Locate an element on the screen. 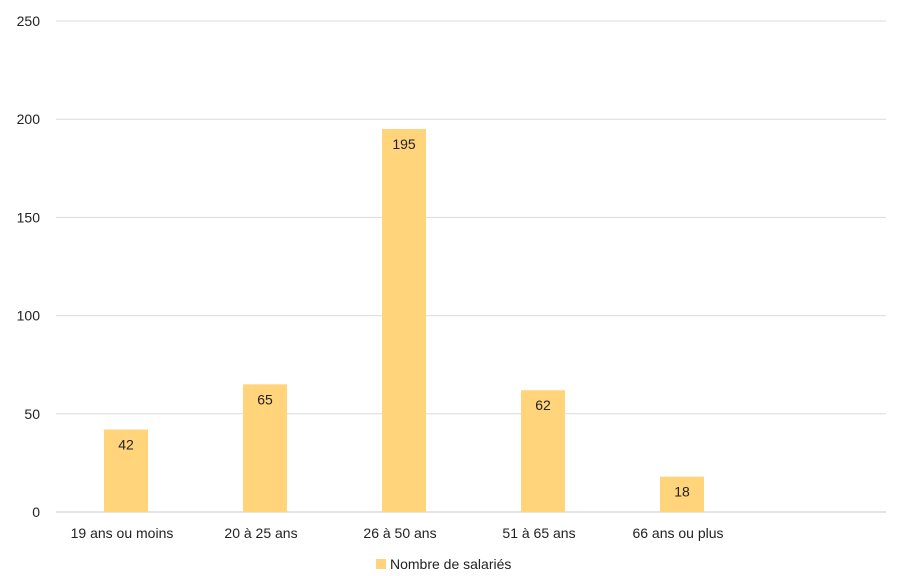 This screenshot has width=899, height=576. y-axis: 0 50 100 150 200 250 is located at coordinates (29, 266).